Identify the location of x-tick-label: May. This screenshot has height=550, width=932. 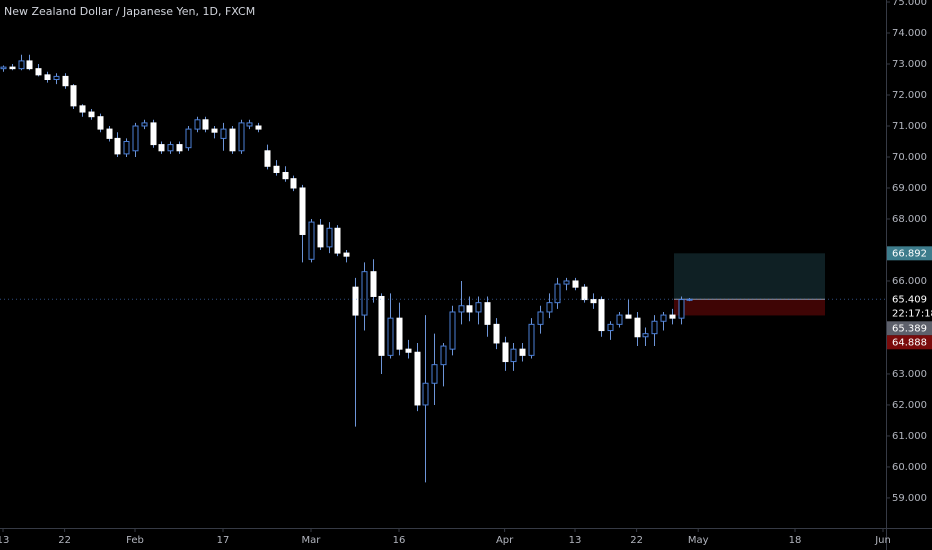
(698, 540).